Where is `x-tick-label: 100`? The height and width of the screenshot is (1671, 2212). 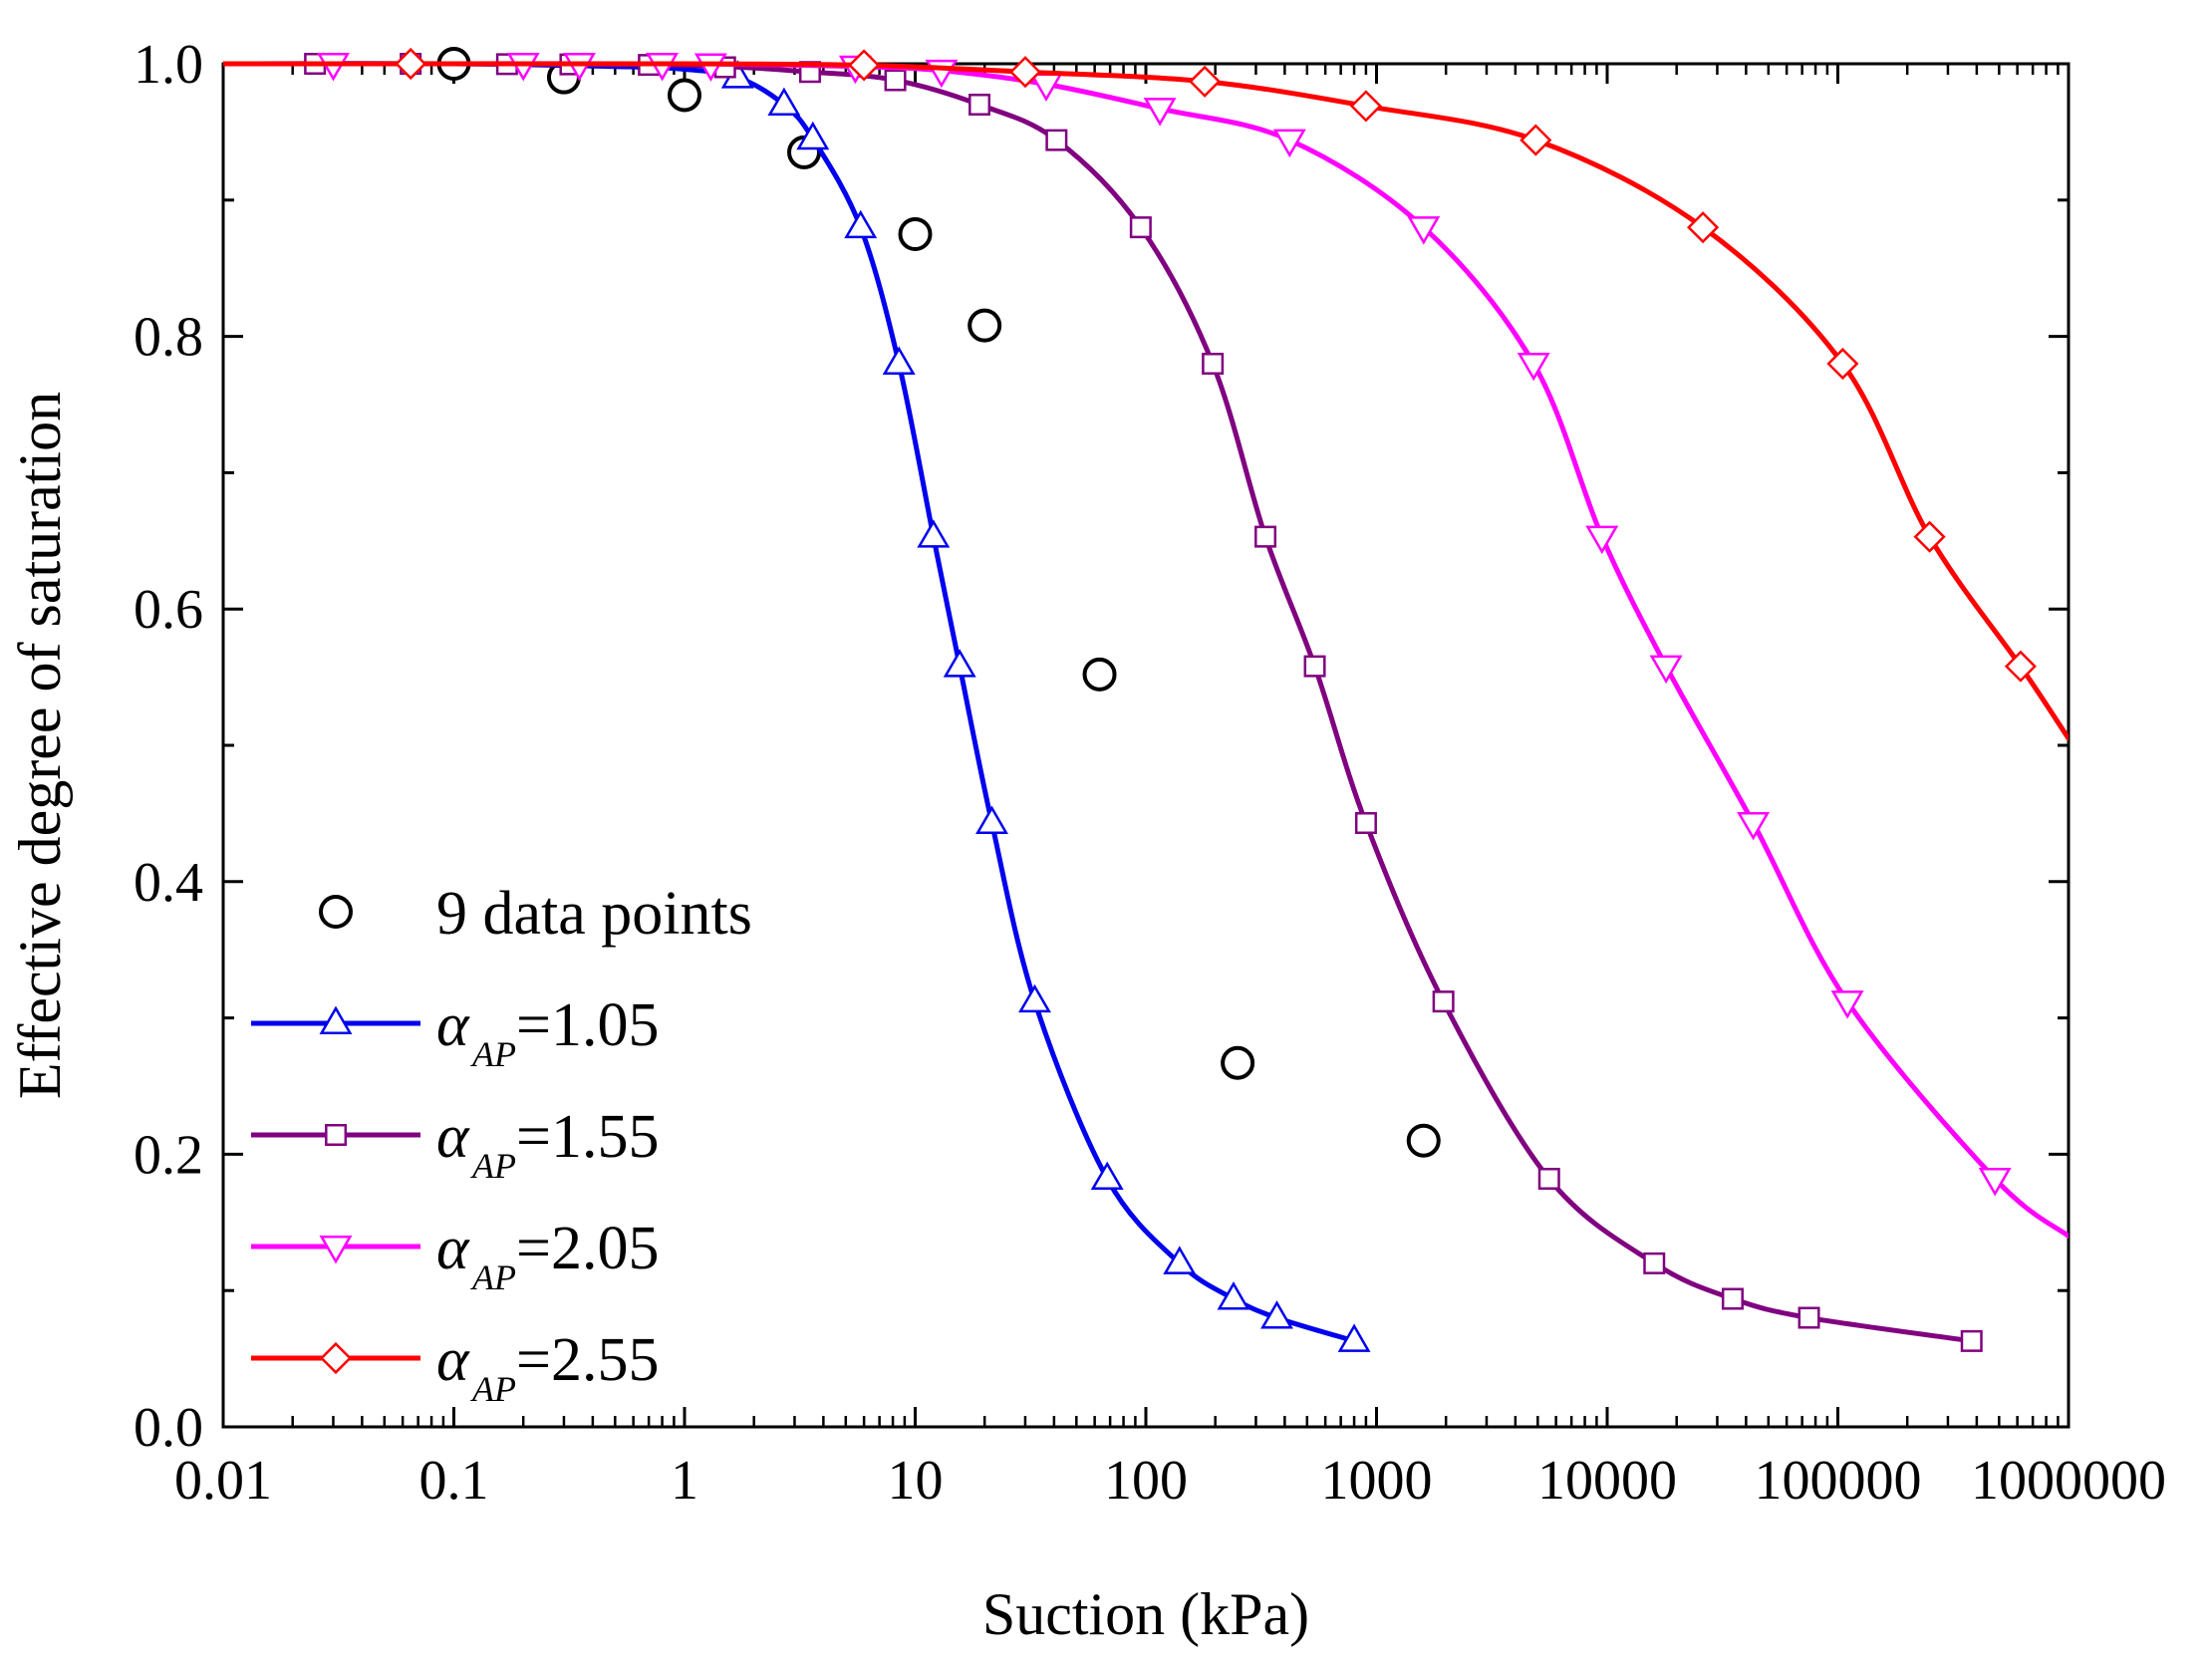 x-tick-label: 100 is located at coordinates (1146, 1481).